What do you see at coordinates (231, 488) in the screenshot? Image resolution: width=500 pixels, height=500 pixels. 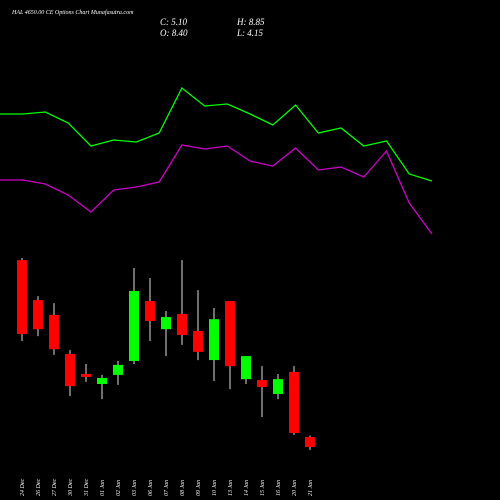 I see `x-tick-label: 13 Jan` at bounding box center [231, 488].